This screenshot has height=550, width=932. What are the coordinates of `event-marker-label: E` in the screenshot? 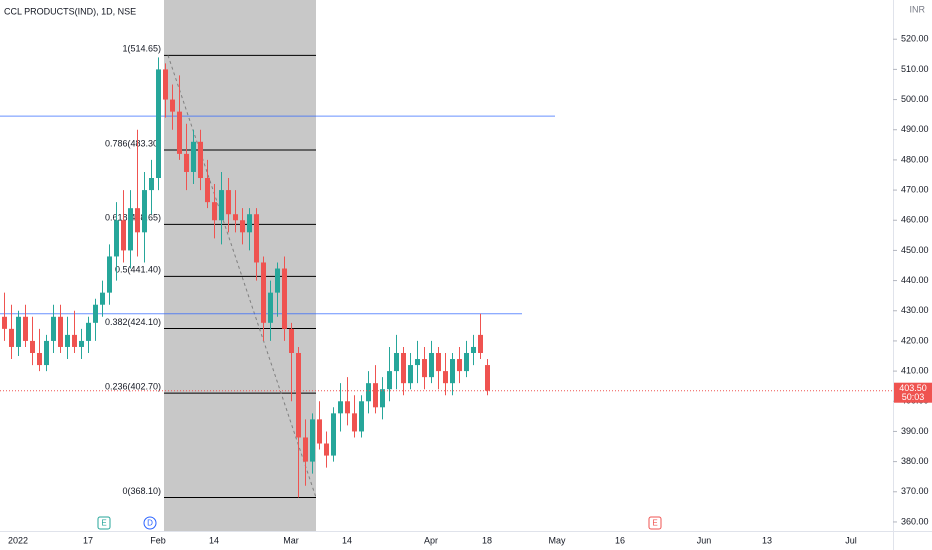 It's located at (654, 523).